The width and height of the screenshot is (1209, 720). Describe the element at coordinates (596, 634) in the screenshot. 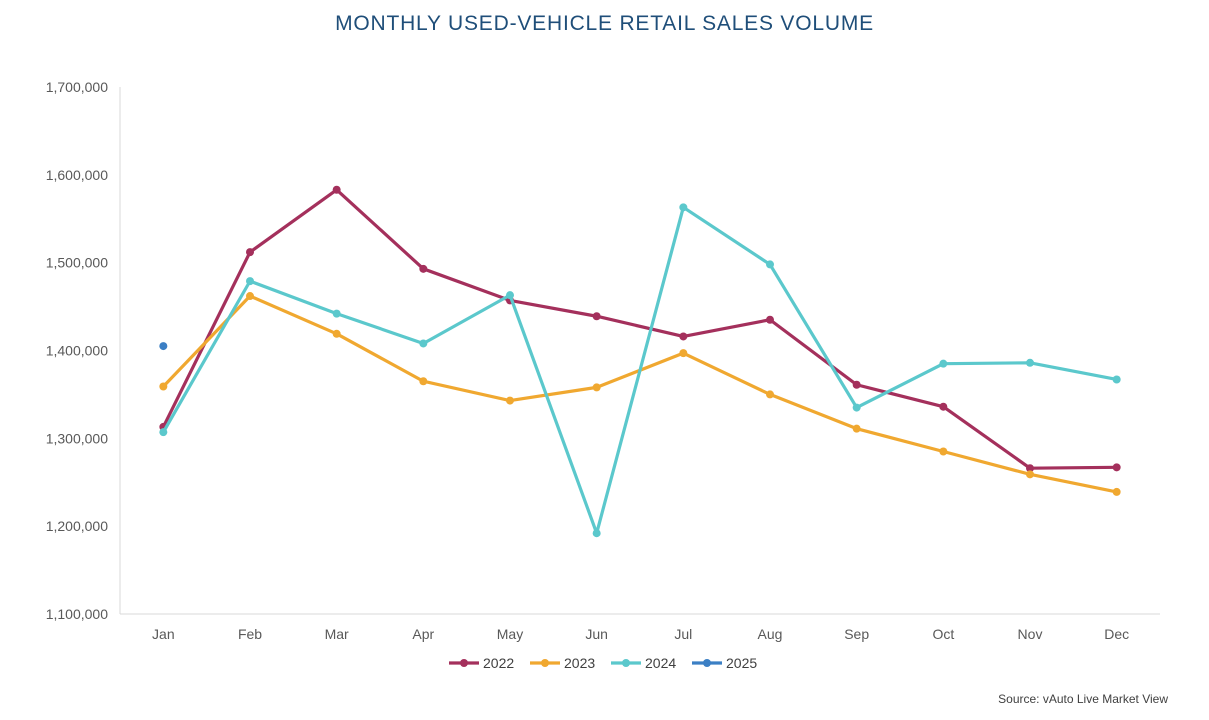

I see `x-tick-label: Jun` at that location.